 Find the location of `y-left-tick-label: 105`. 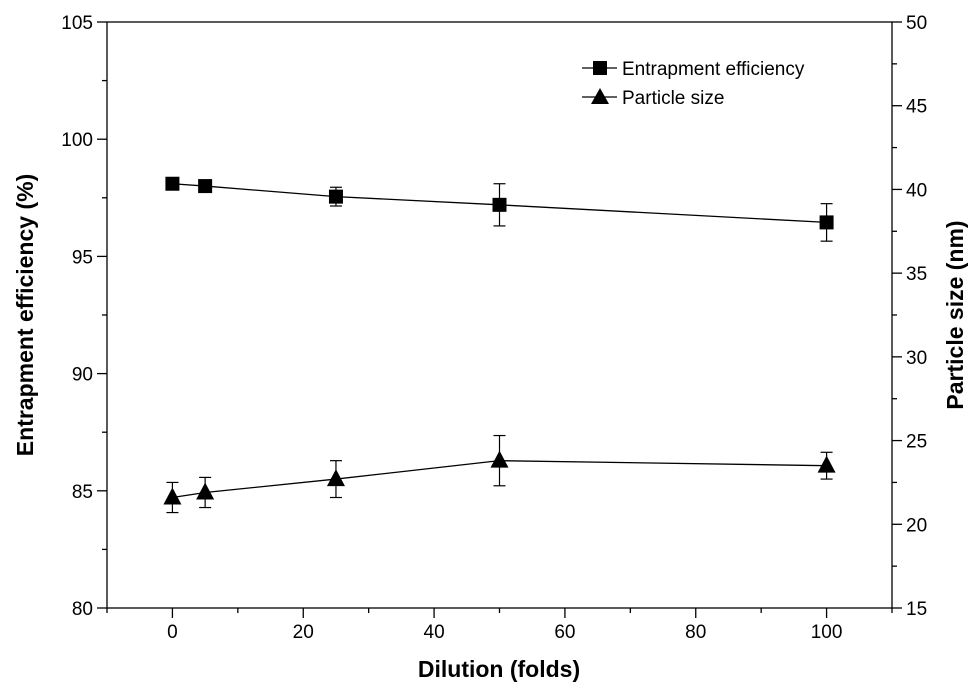

y-left-tick-label: 105 is located at coordinates (77, 23).